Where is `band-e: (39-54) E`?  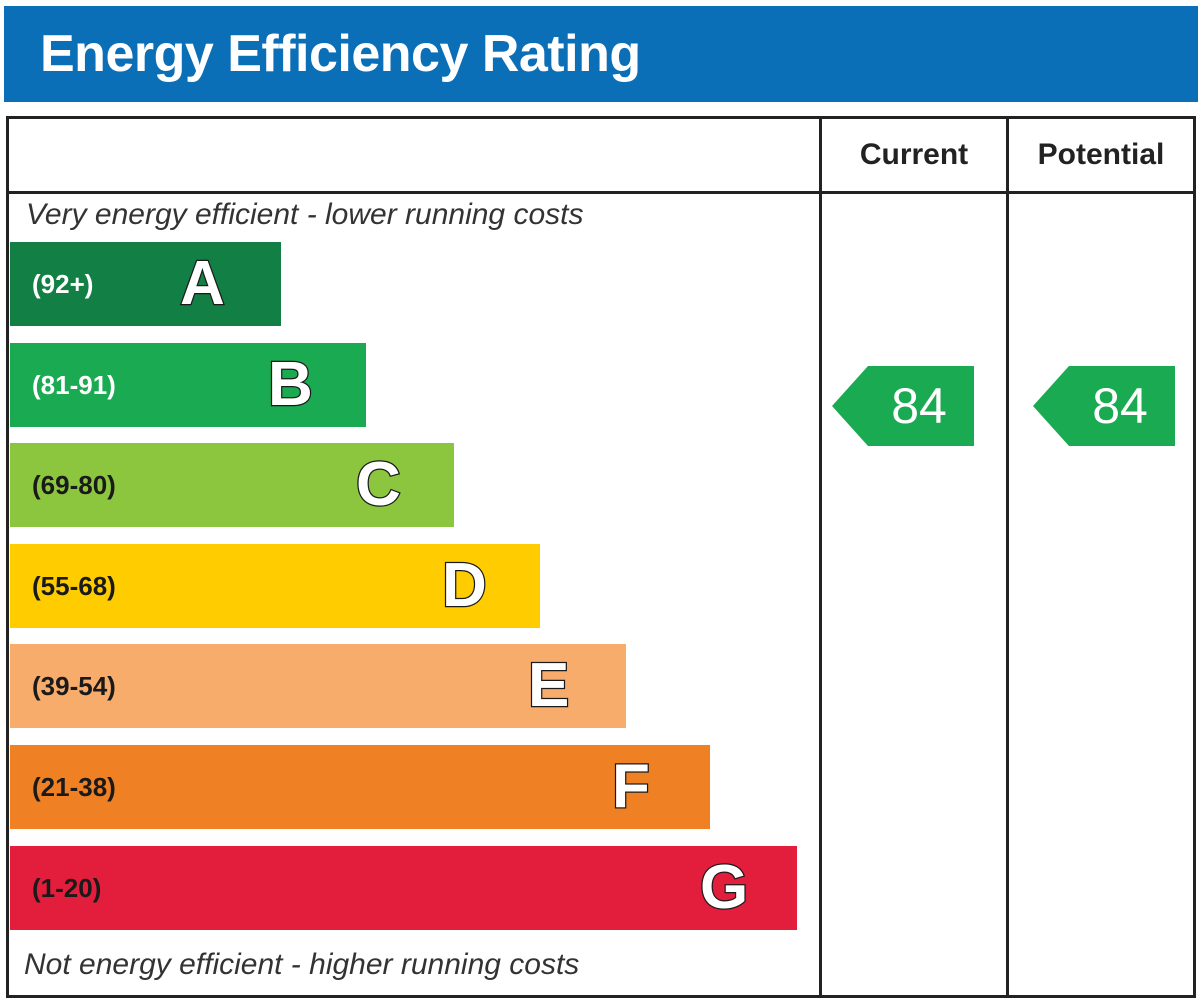 band-e: (39-54) E is located at coordinates (318, 686).